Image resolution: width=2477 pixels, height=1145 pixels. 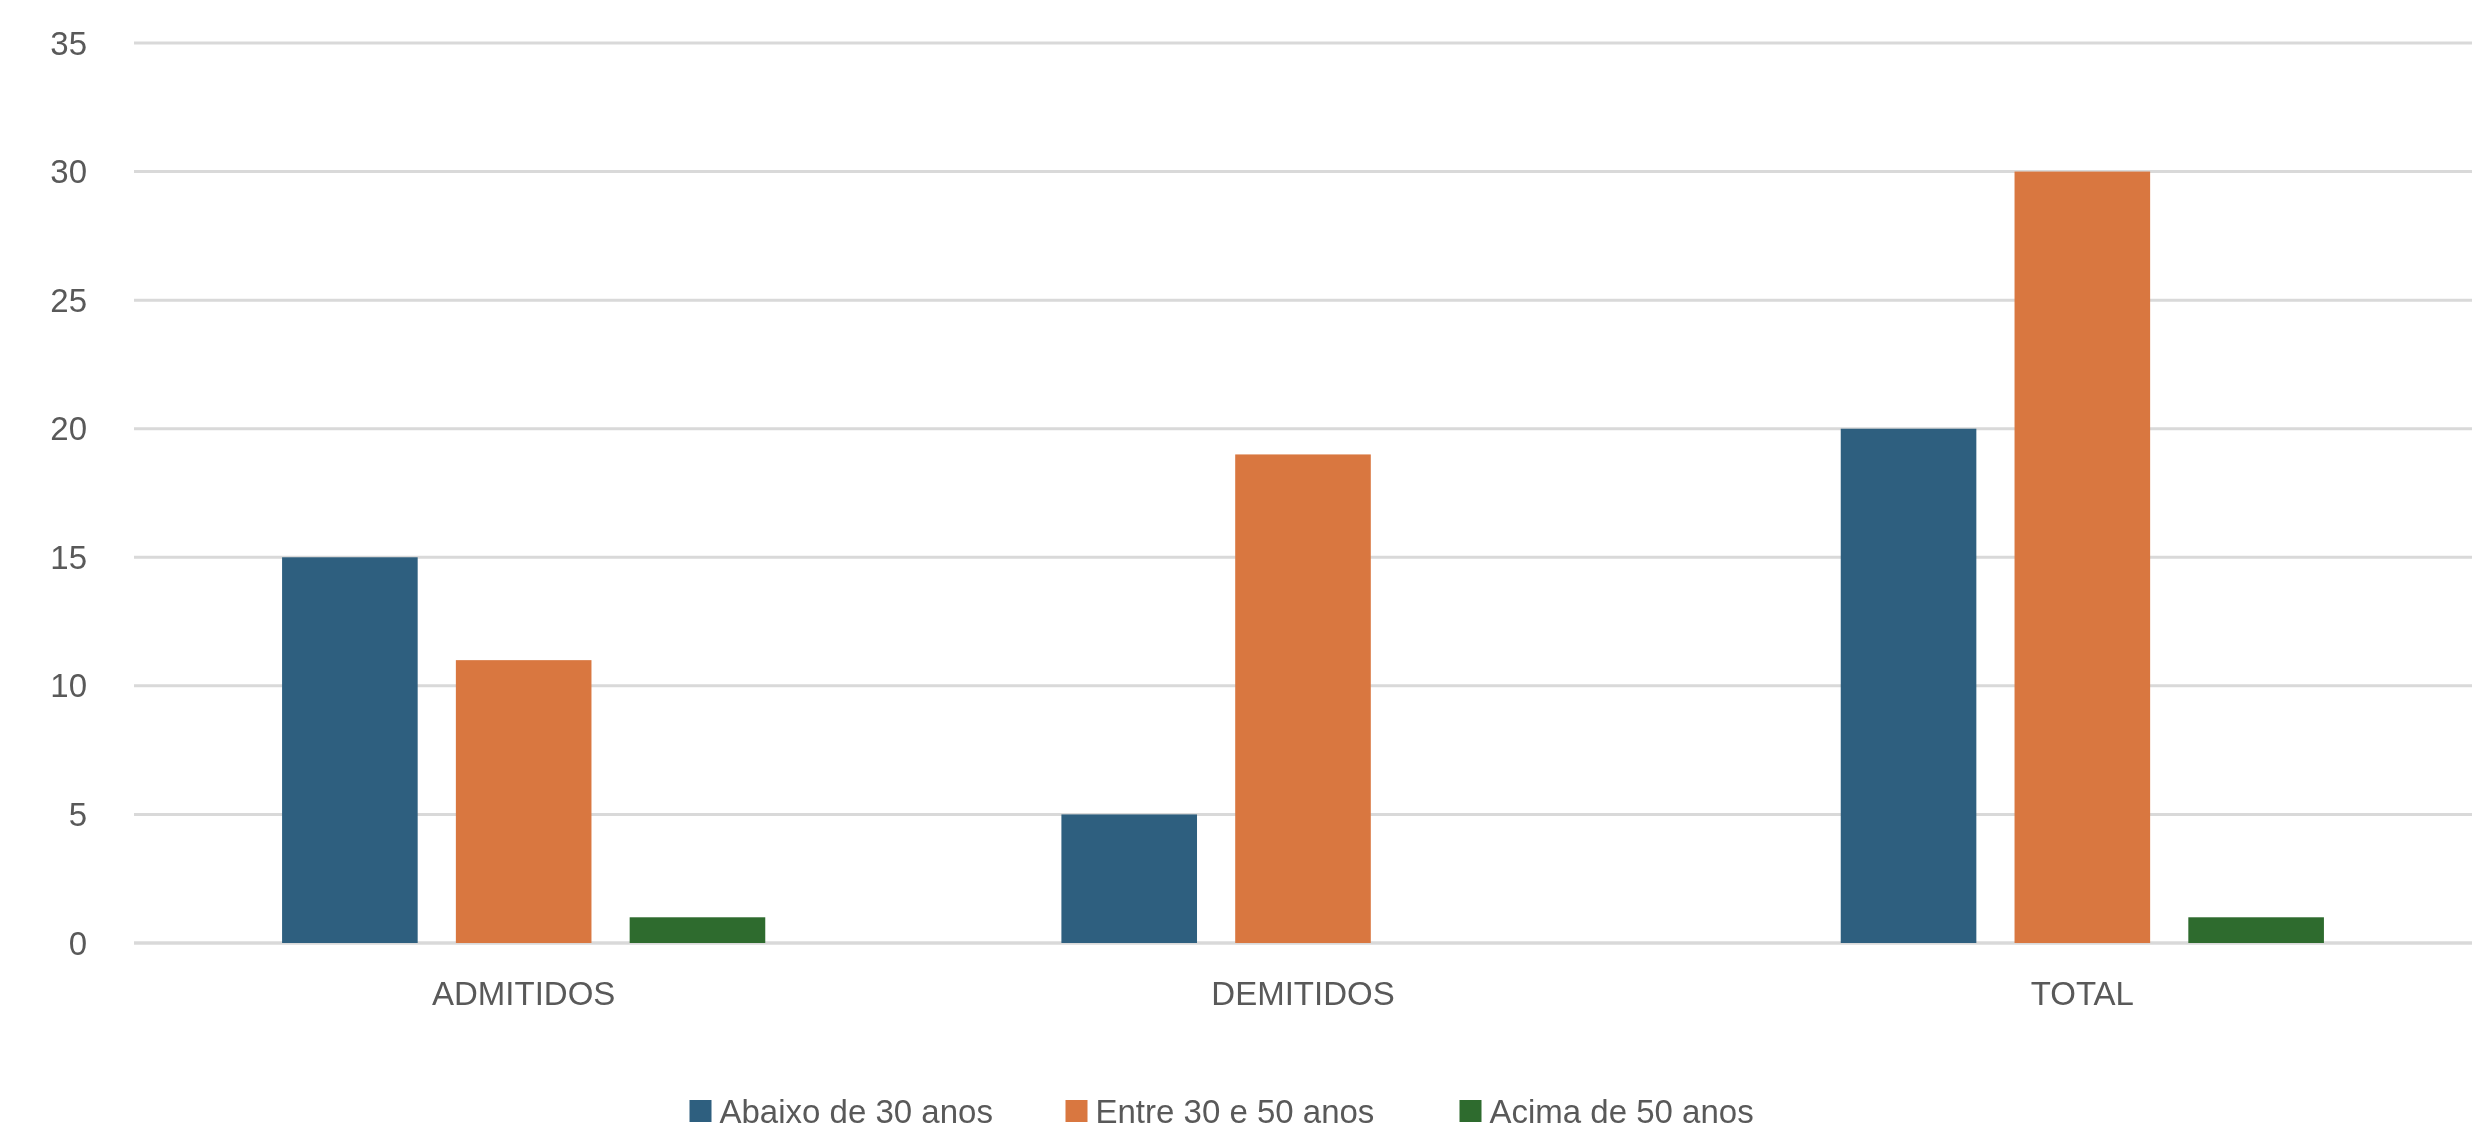 What do you see at coordinates (68, 557) in the screenshot?
I see `y-tick-label: 15` at bounding box center [68, 557].